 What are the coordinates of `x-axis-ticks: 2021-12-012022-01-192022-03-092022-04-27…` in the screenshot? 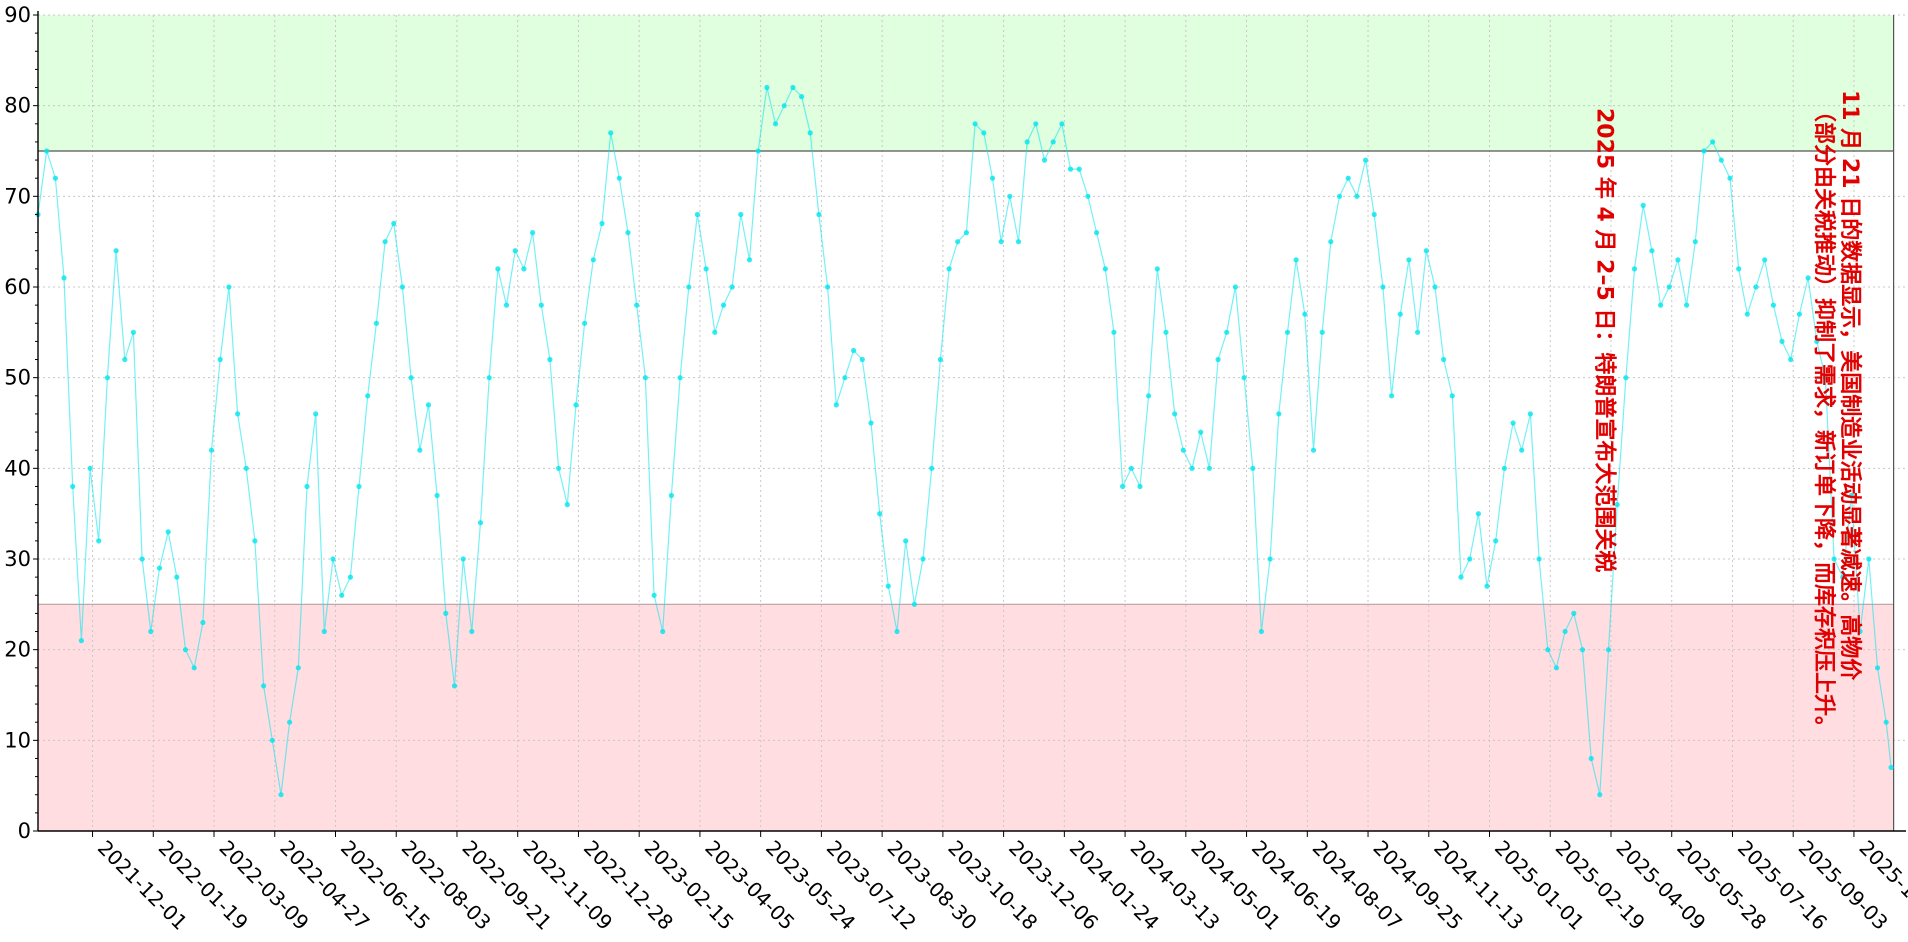 It's located at (1000, 883).